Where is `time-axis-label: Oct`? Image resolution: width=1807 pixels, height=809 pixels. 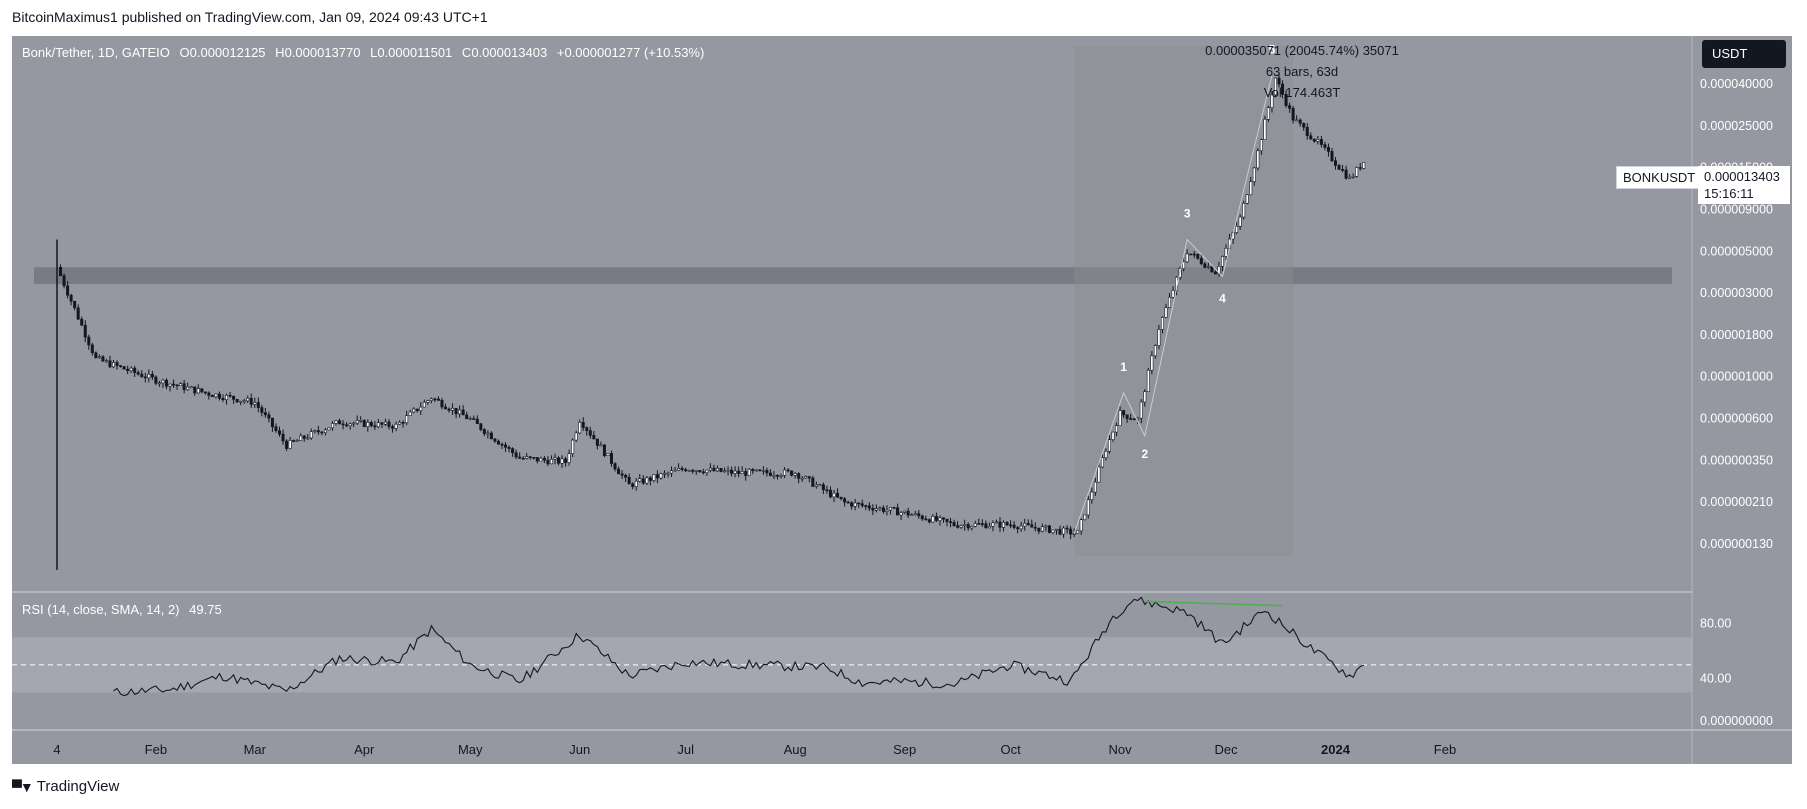 time-axis-label: Oct is located at coordinates (1010, 749).